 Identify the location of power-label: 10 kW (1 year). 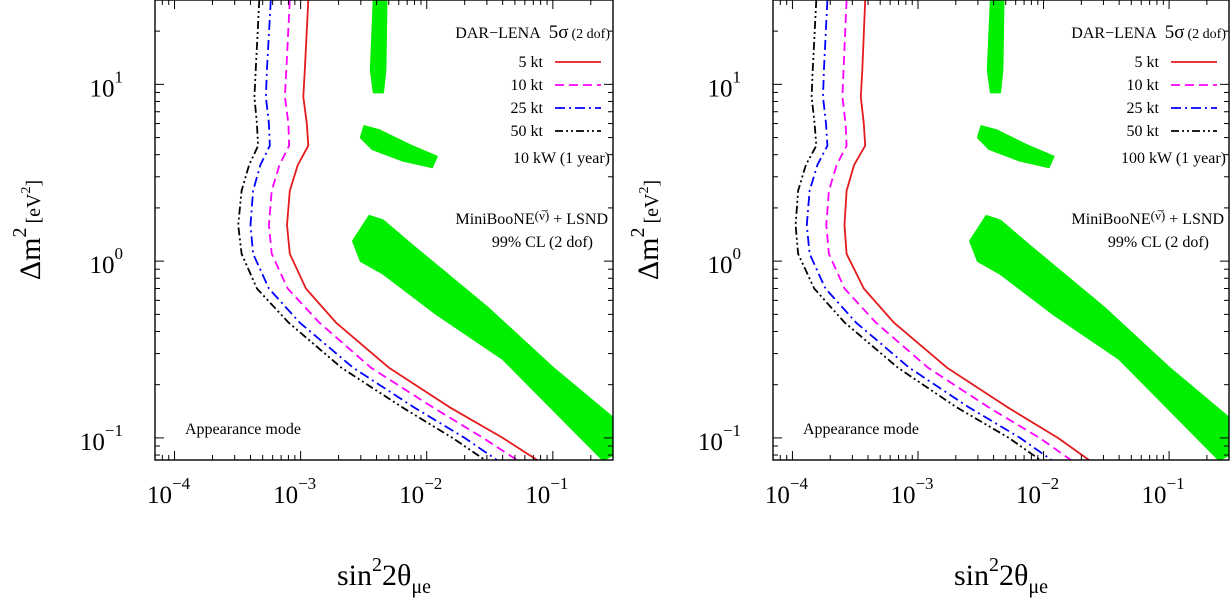
(561, 158).